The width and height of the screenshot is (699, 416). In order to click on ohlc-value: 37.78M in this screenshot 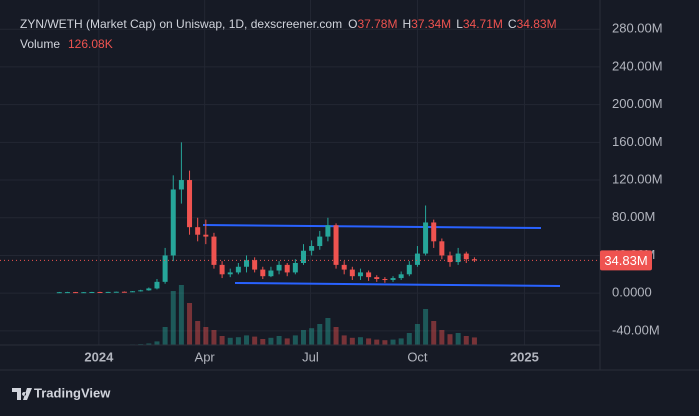, I will do `click(377, 24)`.